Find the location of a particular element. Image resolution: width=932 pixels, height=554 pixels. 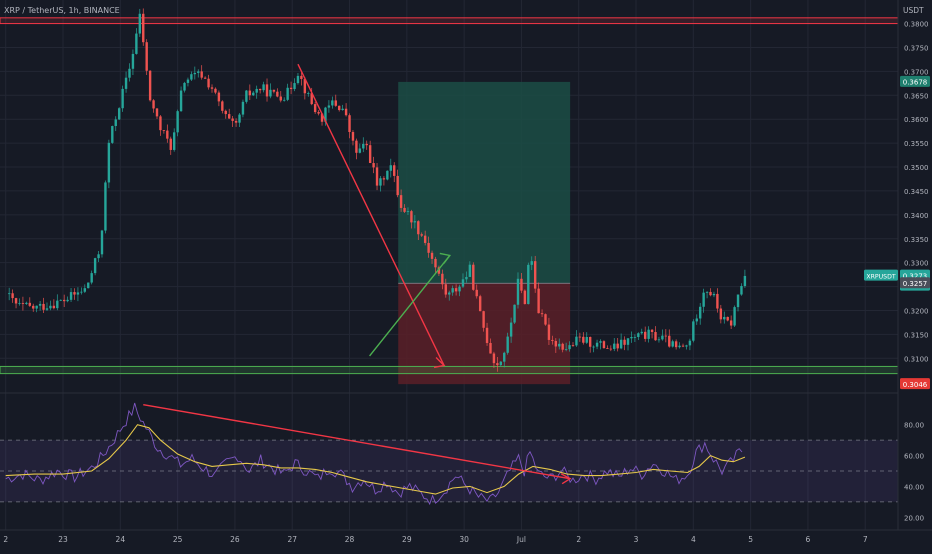

price-tick-label: 0.3100 is located at coordinates (916, 359).